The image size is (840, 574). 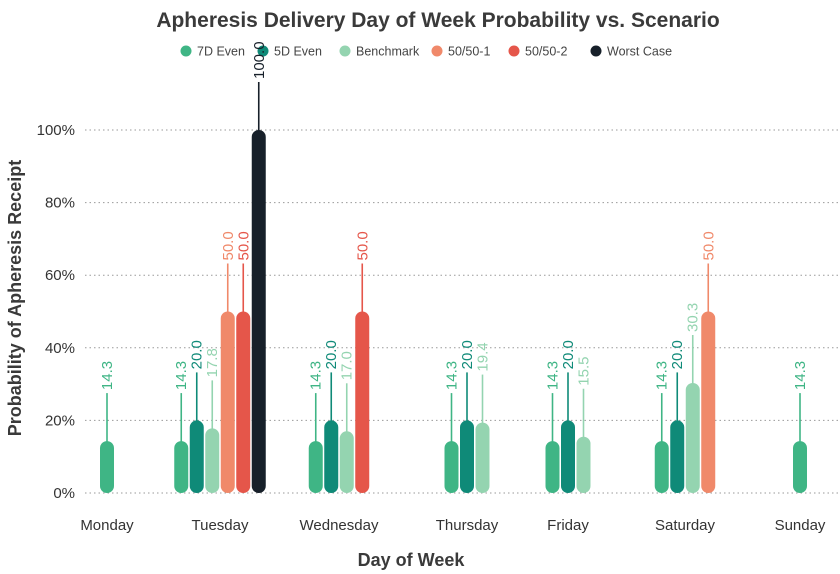 What do you see at coordinates (15, 298) in the screenshot?
I see `y-axis-title: Probability of Apheresis Receipt` at bounding box center [15, 298].